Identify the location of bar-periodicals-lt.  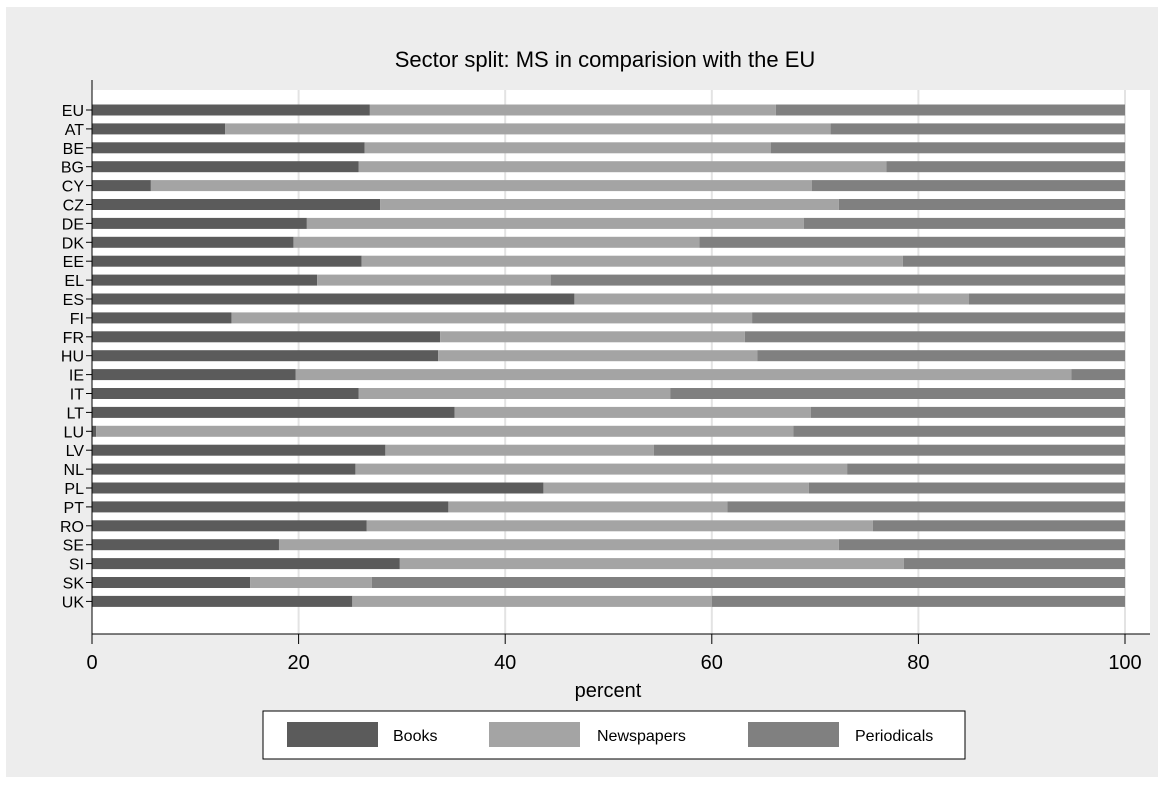
(967, 412).